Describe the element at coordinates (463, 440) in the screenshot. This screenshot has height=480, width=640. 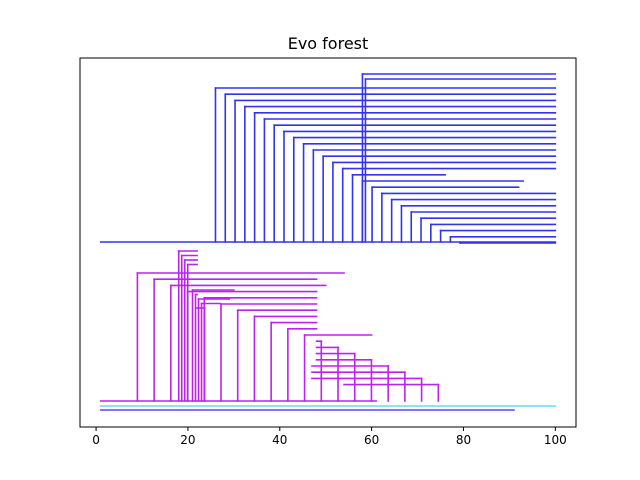
I see `x-tick-label-4: 80` at that location.